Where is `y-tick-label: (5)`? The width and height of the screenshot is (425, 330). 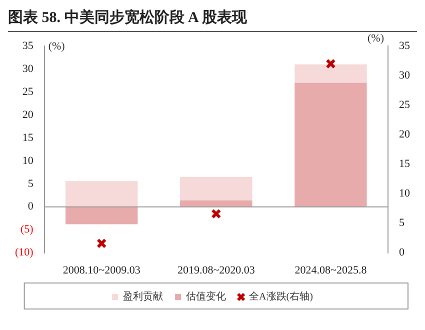 y-tick-label: (5) is located at coordinates (27, 230).